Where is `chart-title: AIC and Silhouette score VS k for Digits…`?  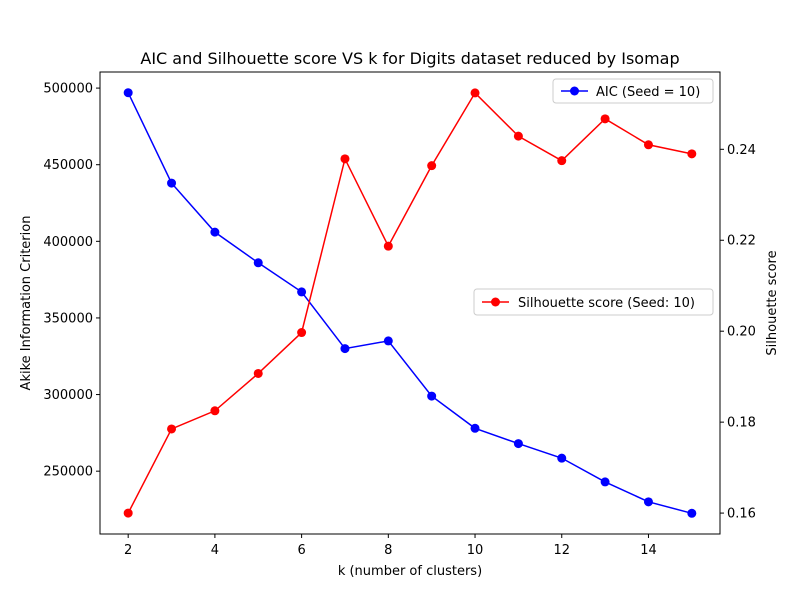 chart-title: AIC and Silhouette score VS k for Digits… is located at coordinates (409, 58).